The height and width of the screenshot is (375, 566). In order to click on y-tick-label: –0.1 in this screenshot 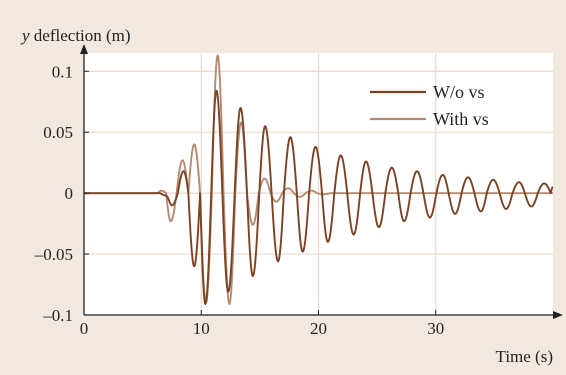, I will do `click(57, 315)`.